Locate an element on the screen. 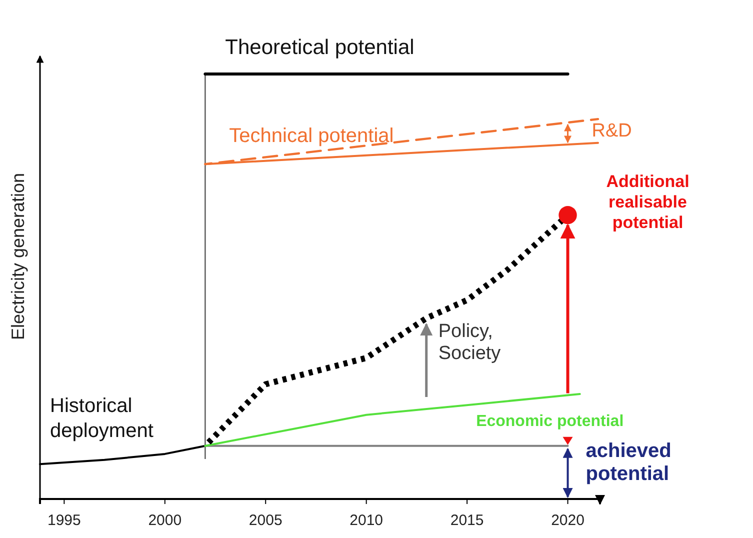  x-tick-label: 2000 is located at coordinates (165, 520).